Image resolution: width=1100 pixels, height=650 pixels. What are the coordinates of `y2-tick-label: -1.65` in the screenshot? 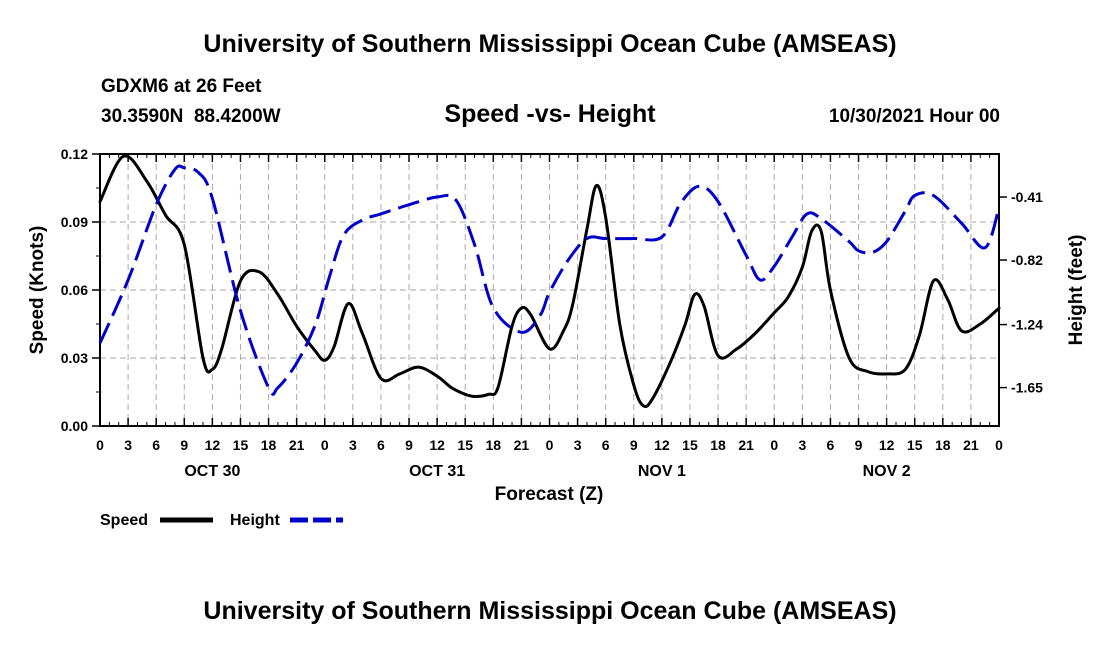 It's located at (1027, 388).